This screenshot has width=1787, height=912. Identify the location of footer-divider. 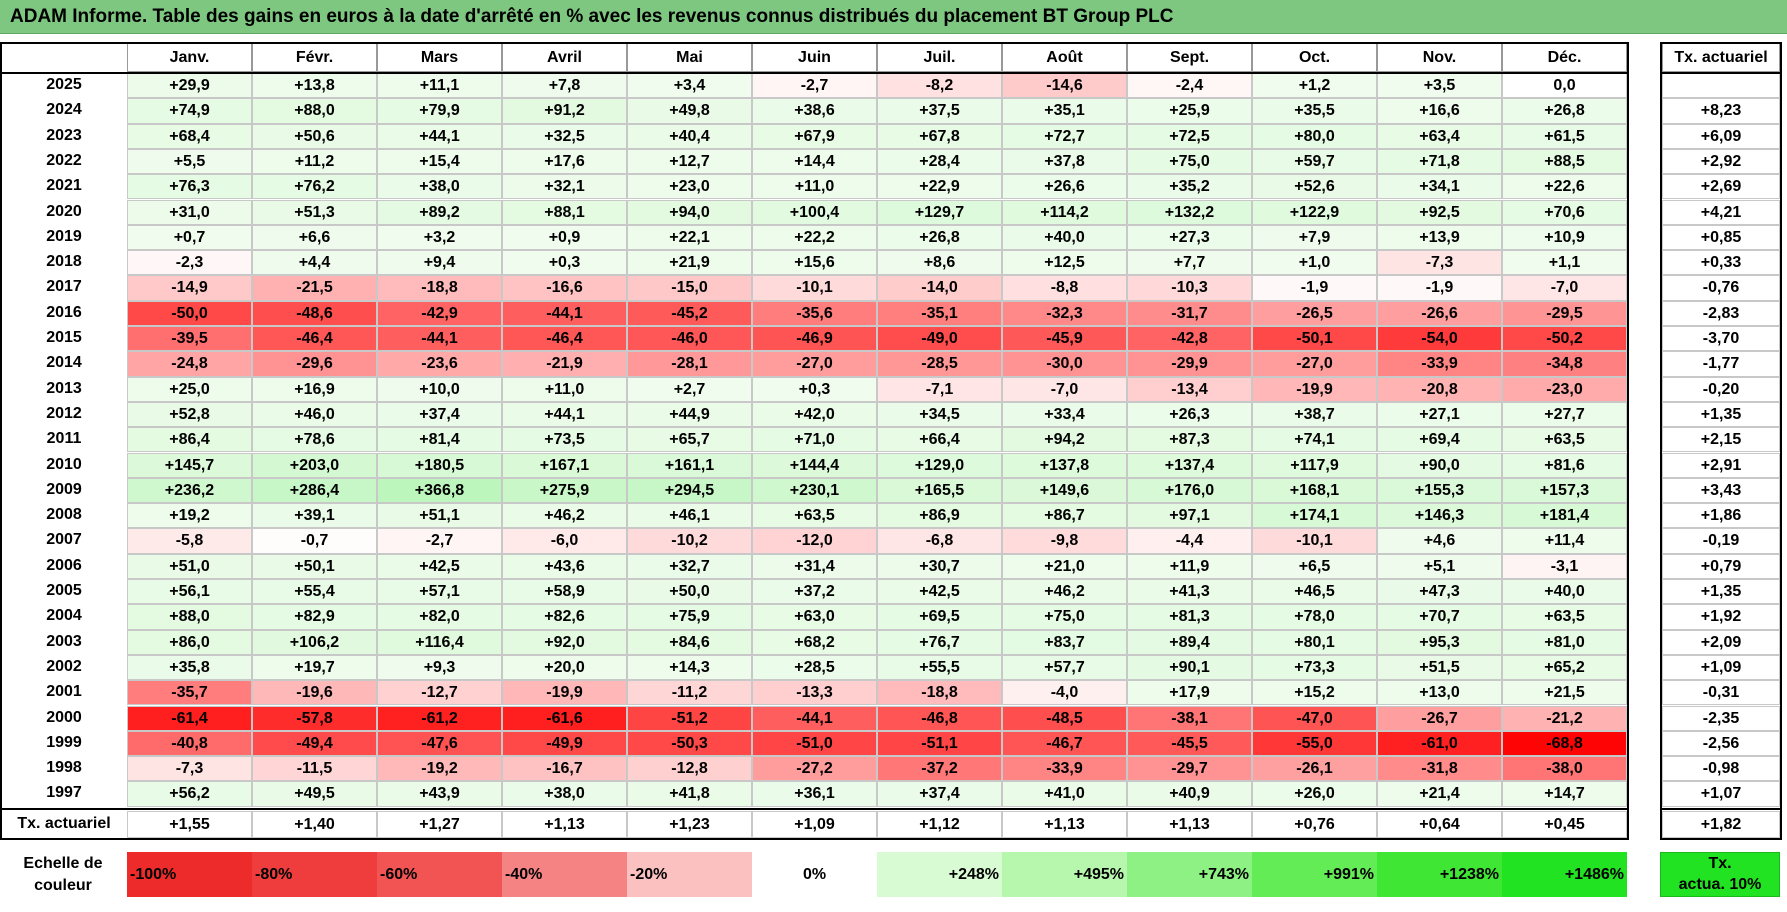
(1721, 808).